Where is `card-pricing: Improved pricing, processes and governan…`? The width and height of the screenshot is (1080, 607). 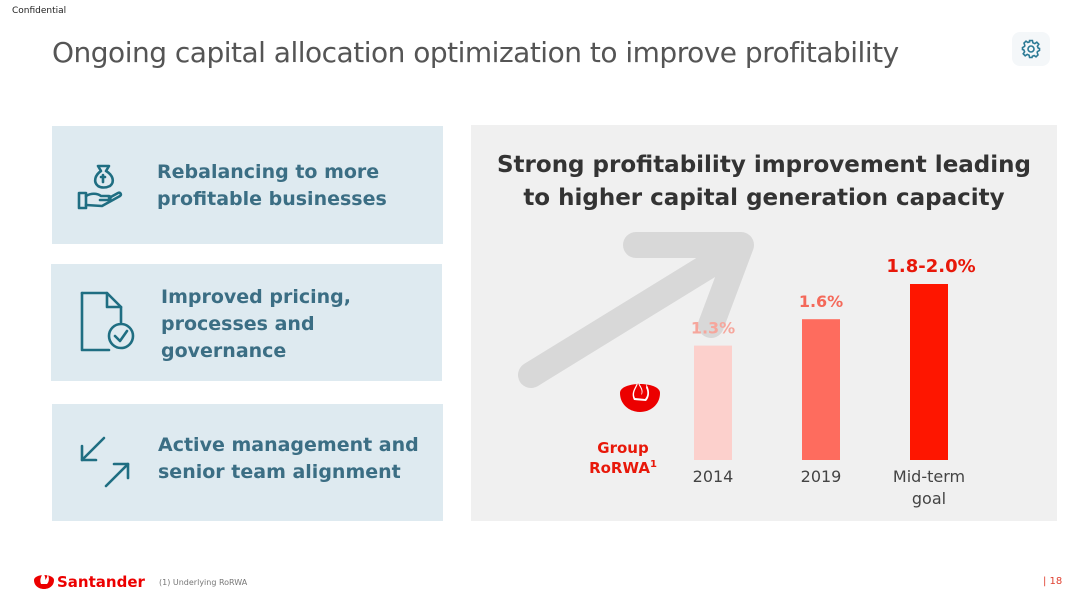 card-pricing: Improved pricing, processes and governan… is located at coordinates (246, 322).